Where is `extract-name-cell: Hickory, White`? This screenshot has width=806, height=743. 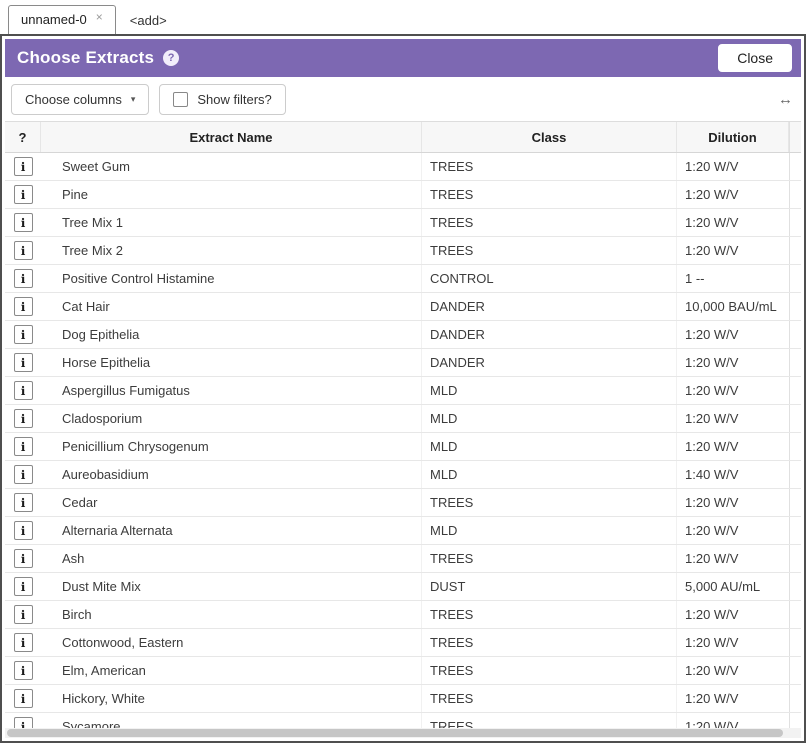 extract-name-cell: Hickory, White is located at coordinates (231, 698).